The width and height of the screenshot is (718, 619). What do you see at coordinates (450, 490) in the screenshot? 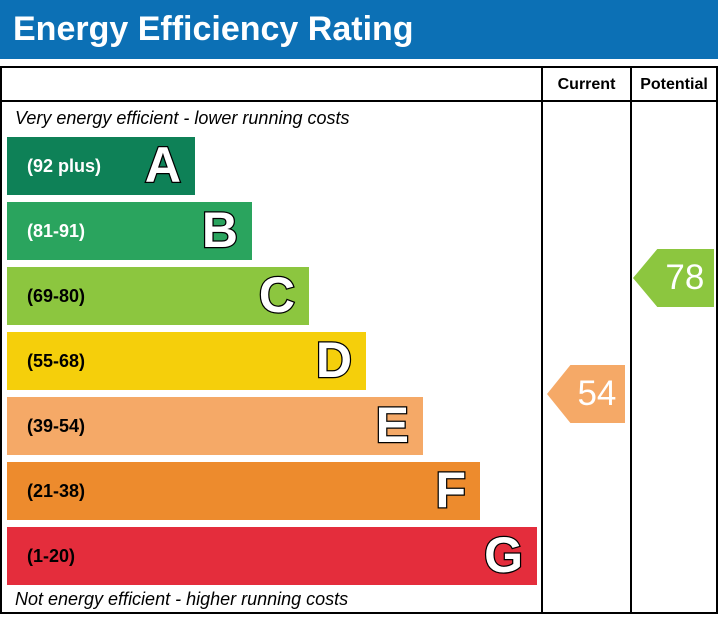
I see `band-f-letter: F` at bounding box center [450, 490].